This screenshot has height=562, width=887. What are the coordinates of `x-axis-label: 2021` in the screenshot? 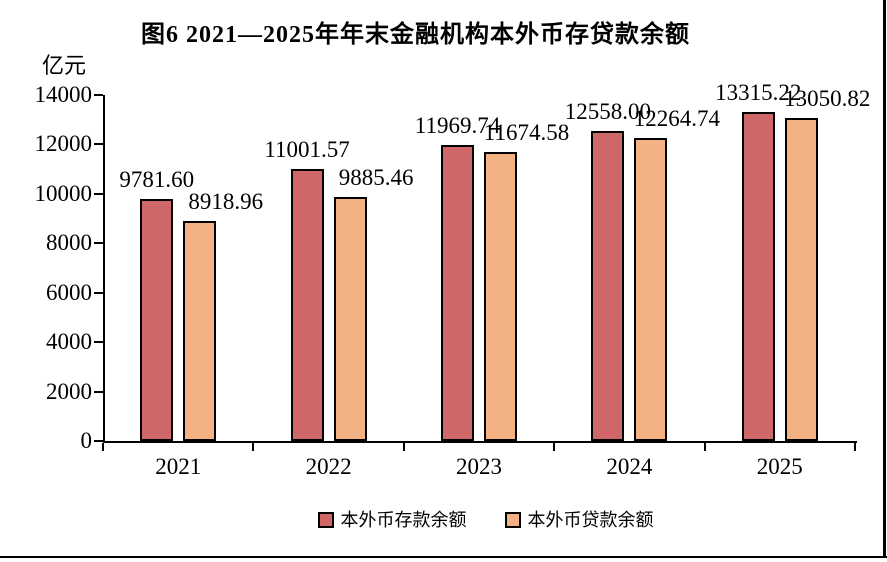 It's located at (178, 466).